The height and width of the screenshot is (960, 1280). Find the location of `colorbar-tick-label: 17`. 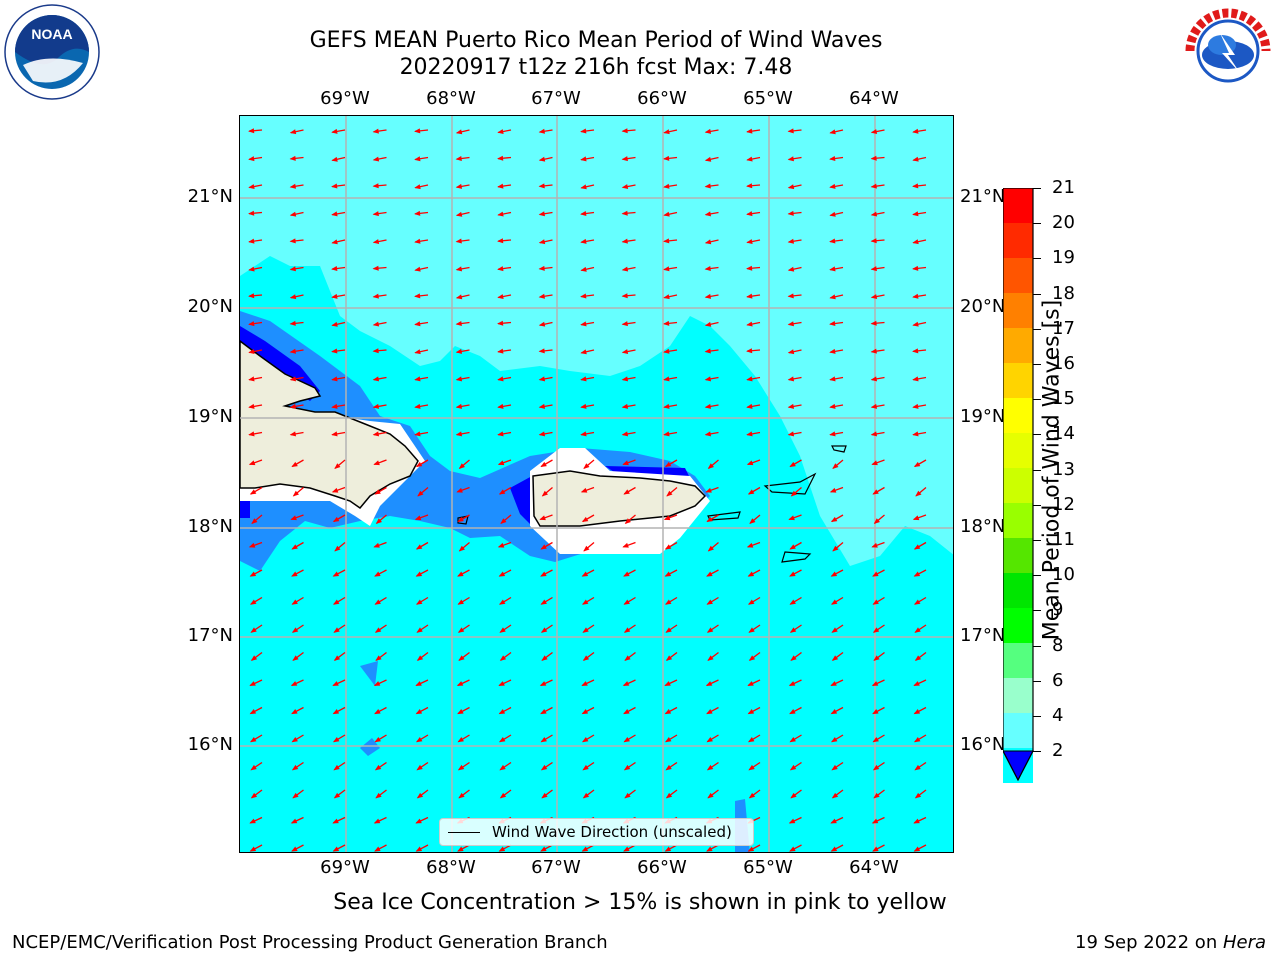

colorbar-tick-label: 17 is located at coordinates (1063, 328).